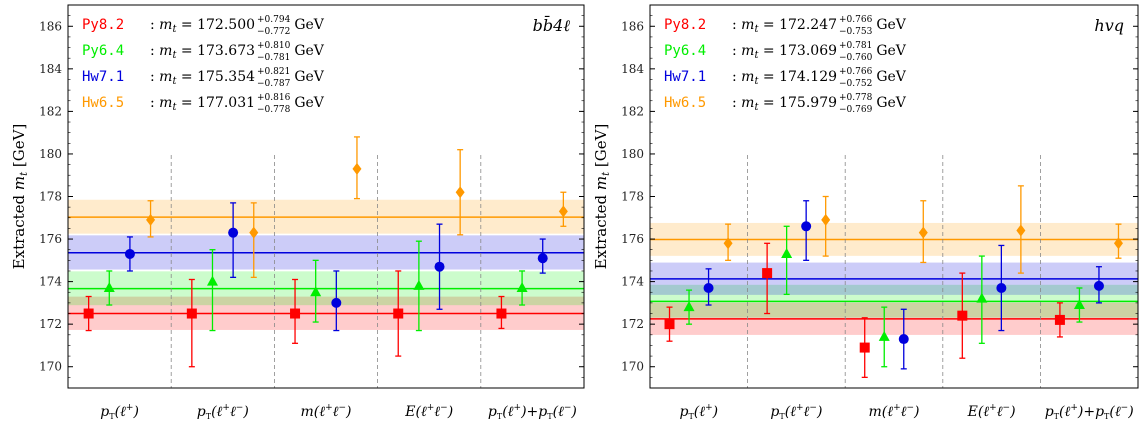 Image resolution: width=1145 pixels, height=427 pixels. What do you see at coordinates (797, 103) in the screenshot?
I see `legend-value-part: = 175.979` at bounding box center [797, 103].